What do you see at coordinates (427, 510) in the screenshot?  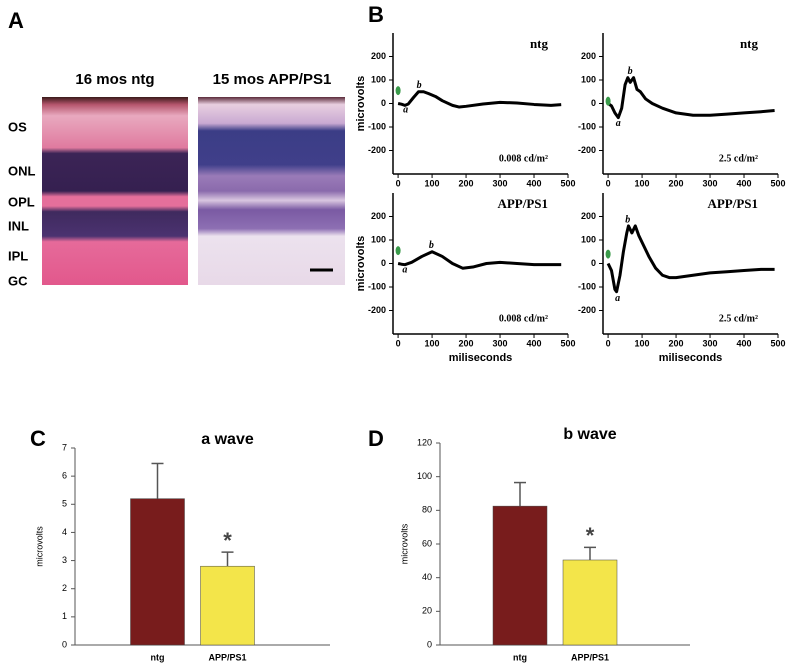 I see `y-tick-label: 80` at bounding box center [427, 510].